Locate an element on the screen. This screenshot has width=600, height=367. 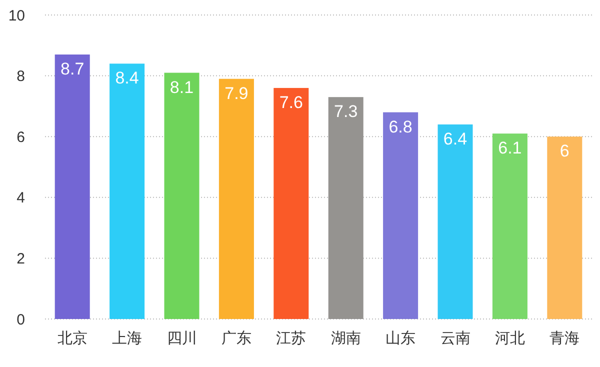
x-tick-label: 四川 is located at coordinates (181, 338).